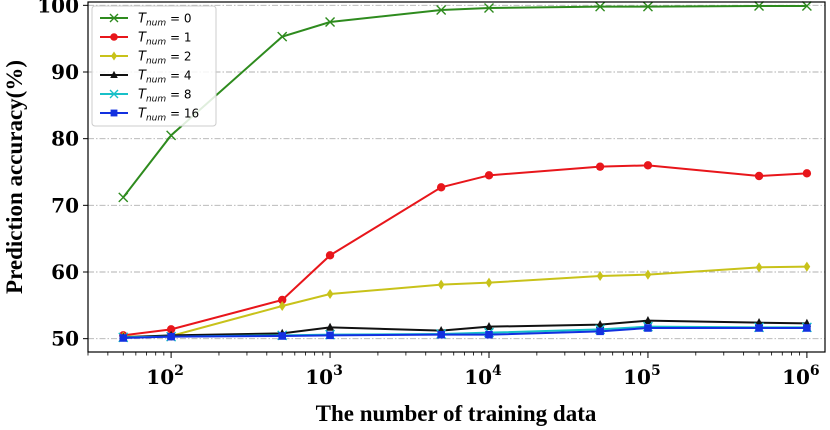 The image size is (830, 430). Describe the element at coordinates (65, 339) in the screenshot. I see `y-tick-label: 50` at that location.